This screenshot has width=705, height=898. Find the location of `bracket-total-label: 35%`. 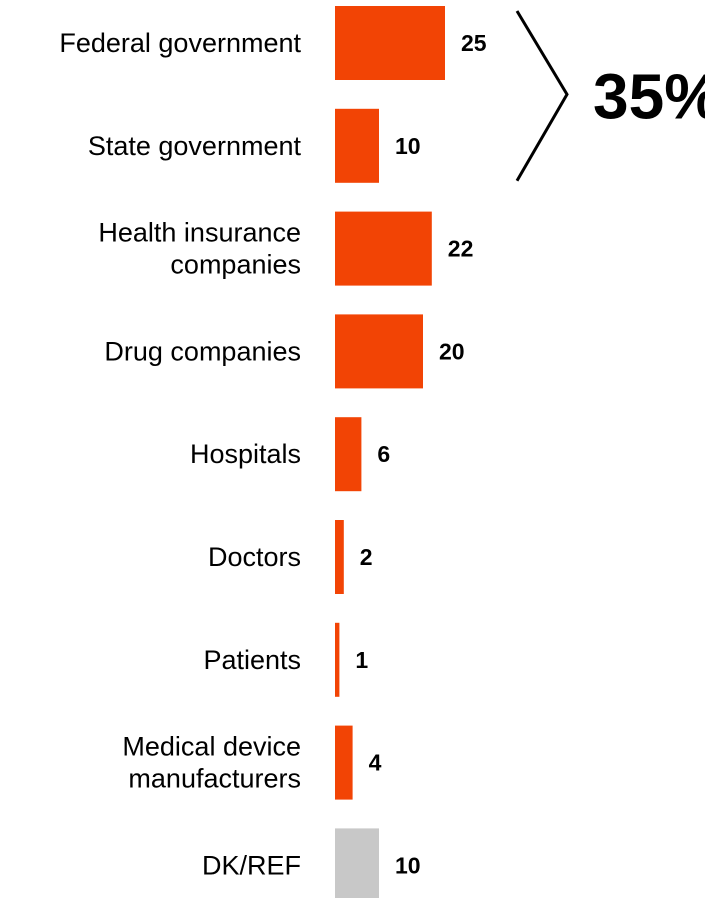

bracket-total-label: 35% is located at coordinates (649, 96).